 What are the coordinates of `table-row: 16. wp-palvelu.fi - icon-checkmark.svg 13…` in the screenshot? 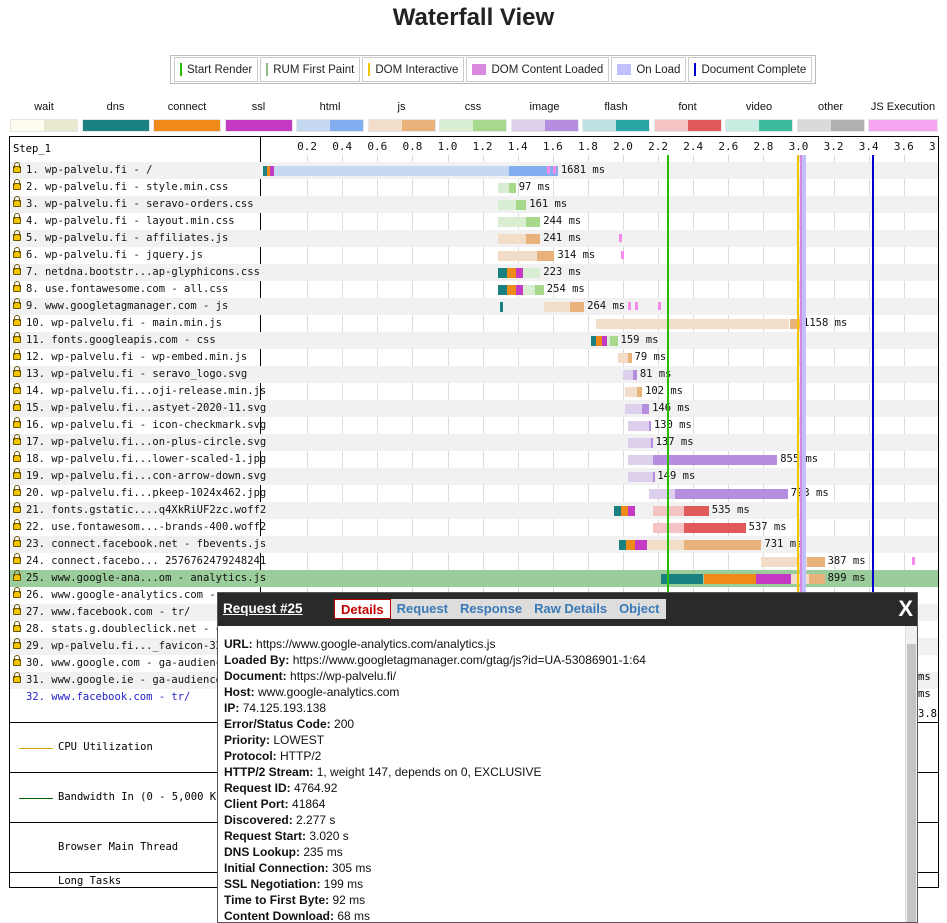 It's located at (474, 425).